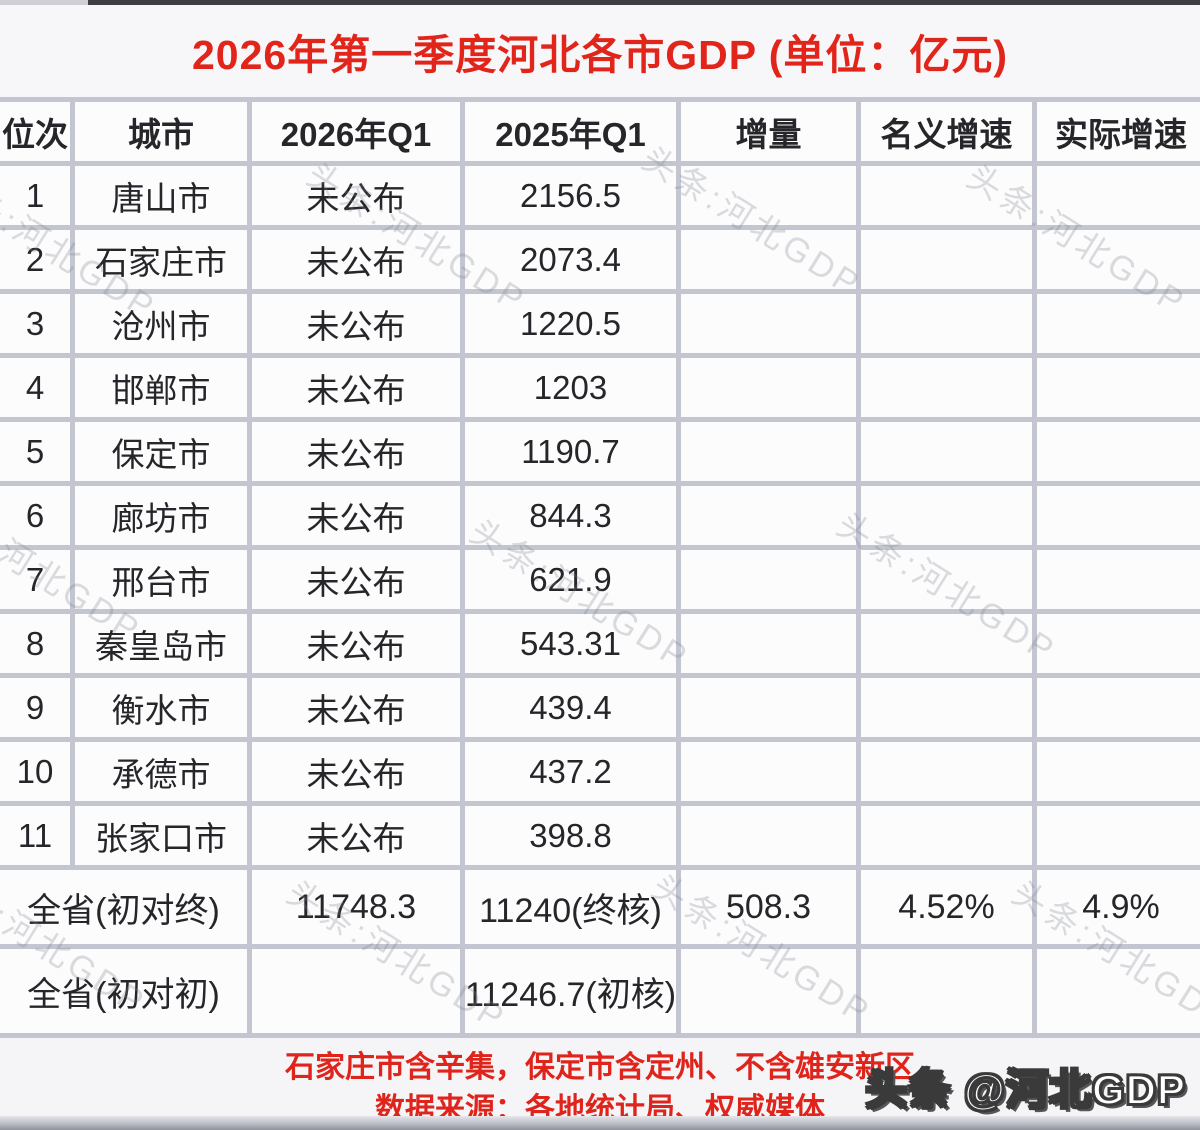  Describe the element at coordinates (37, 131) in the screenshot. I see `col-header-rank: 位次` at that location.